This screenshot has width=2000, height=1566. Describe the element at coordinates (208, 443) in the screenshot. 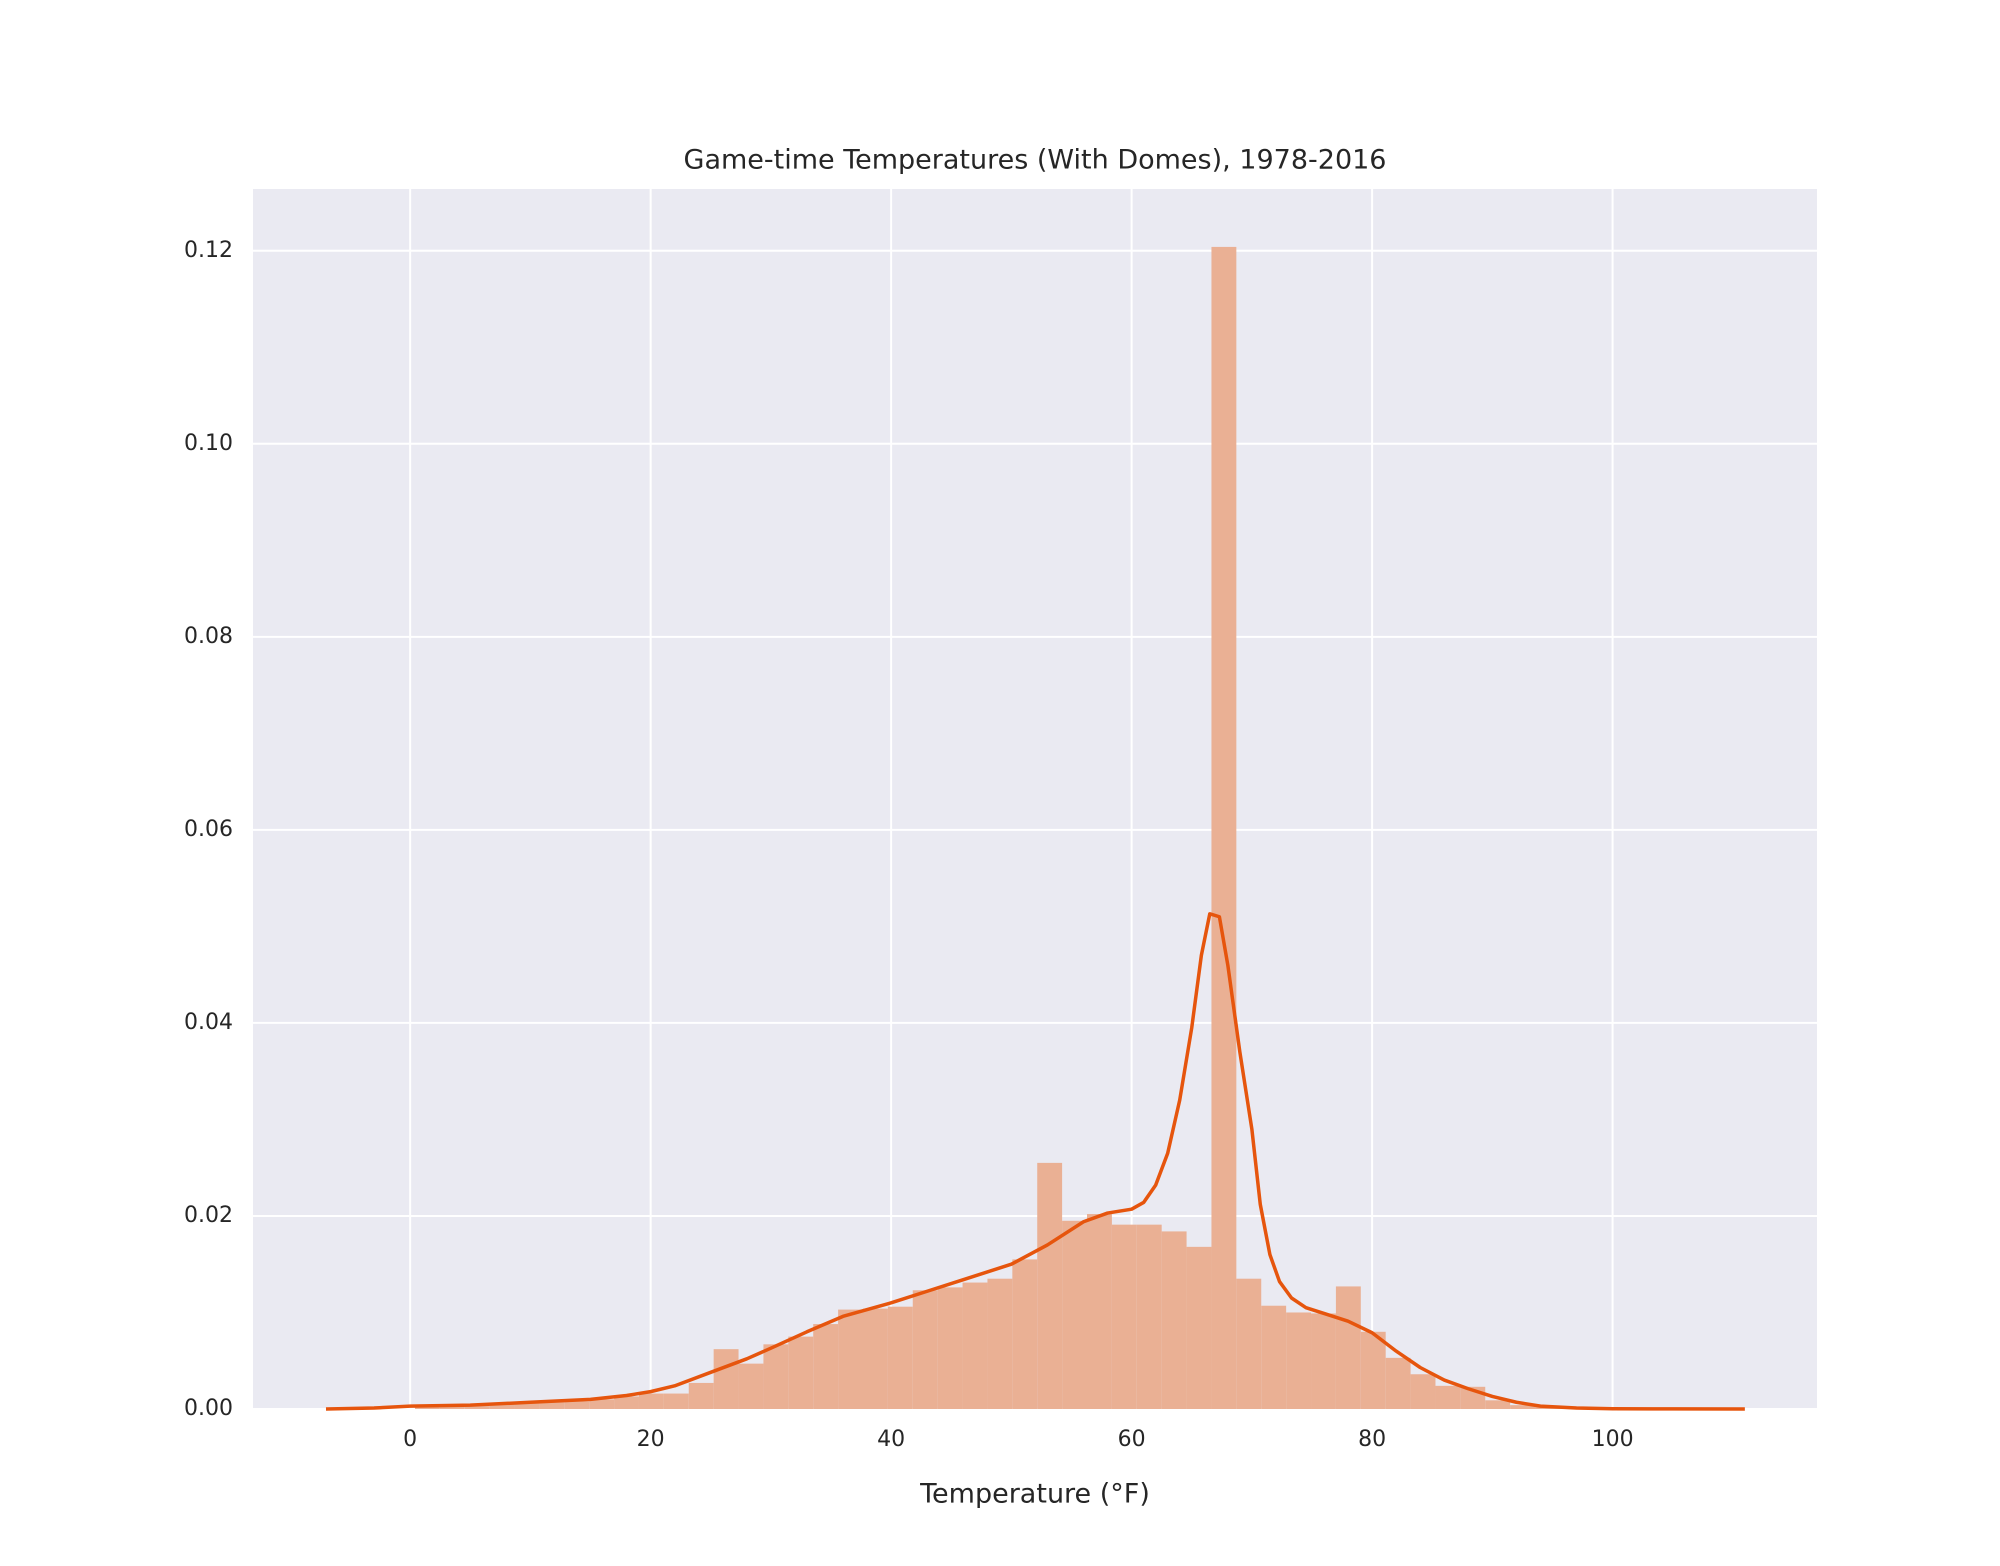

I see `y-tick-label: 0.10` at that location.